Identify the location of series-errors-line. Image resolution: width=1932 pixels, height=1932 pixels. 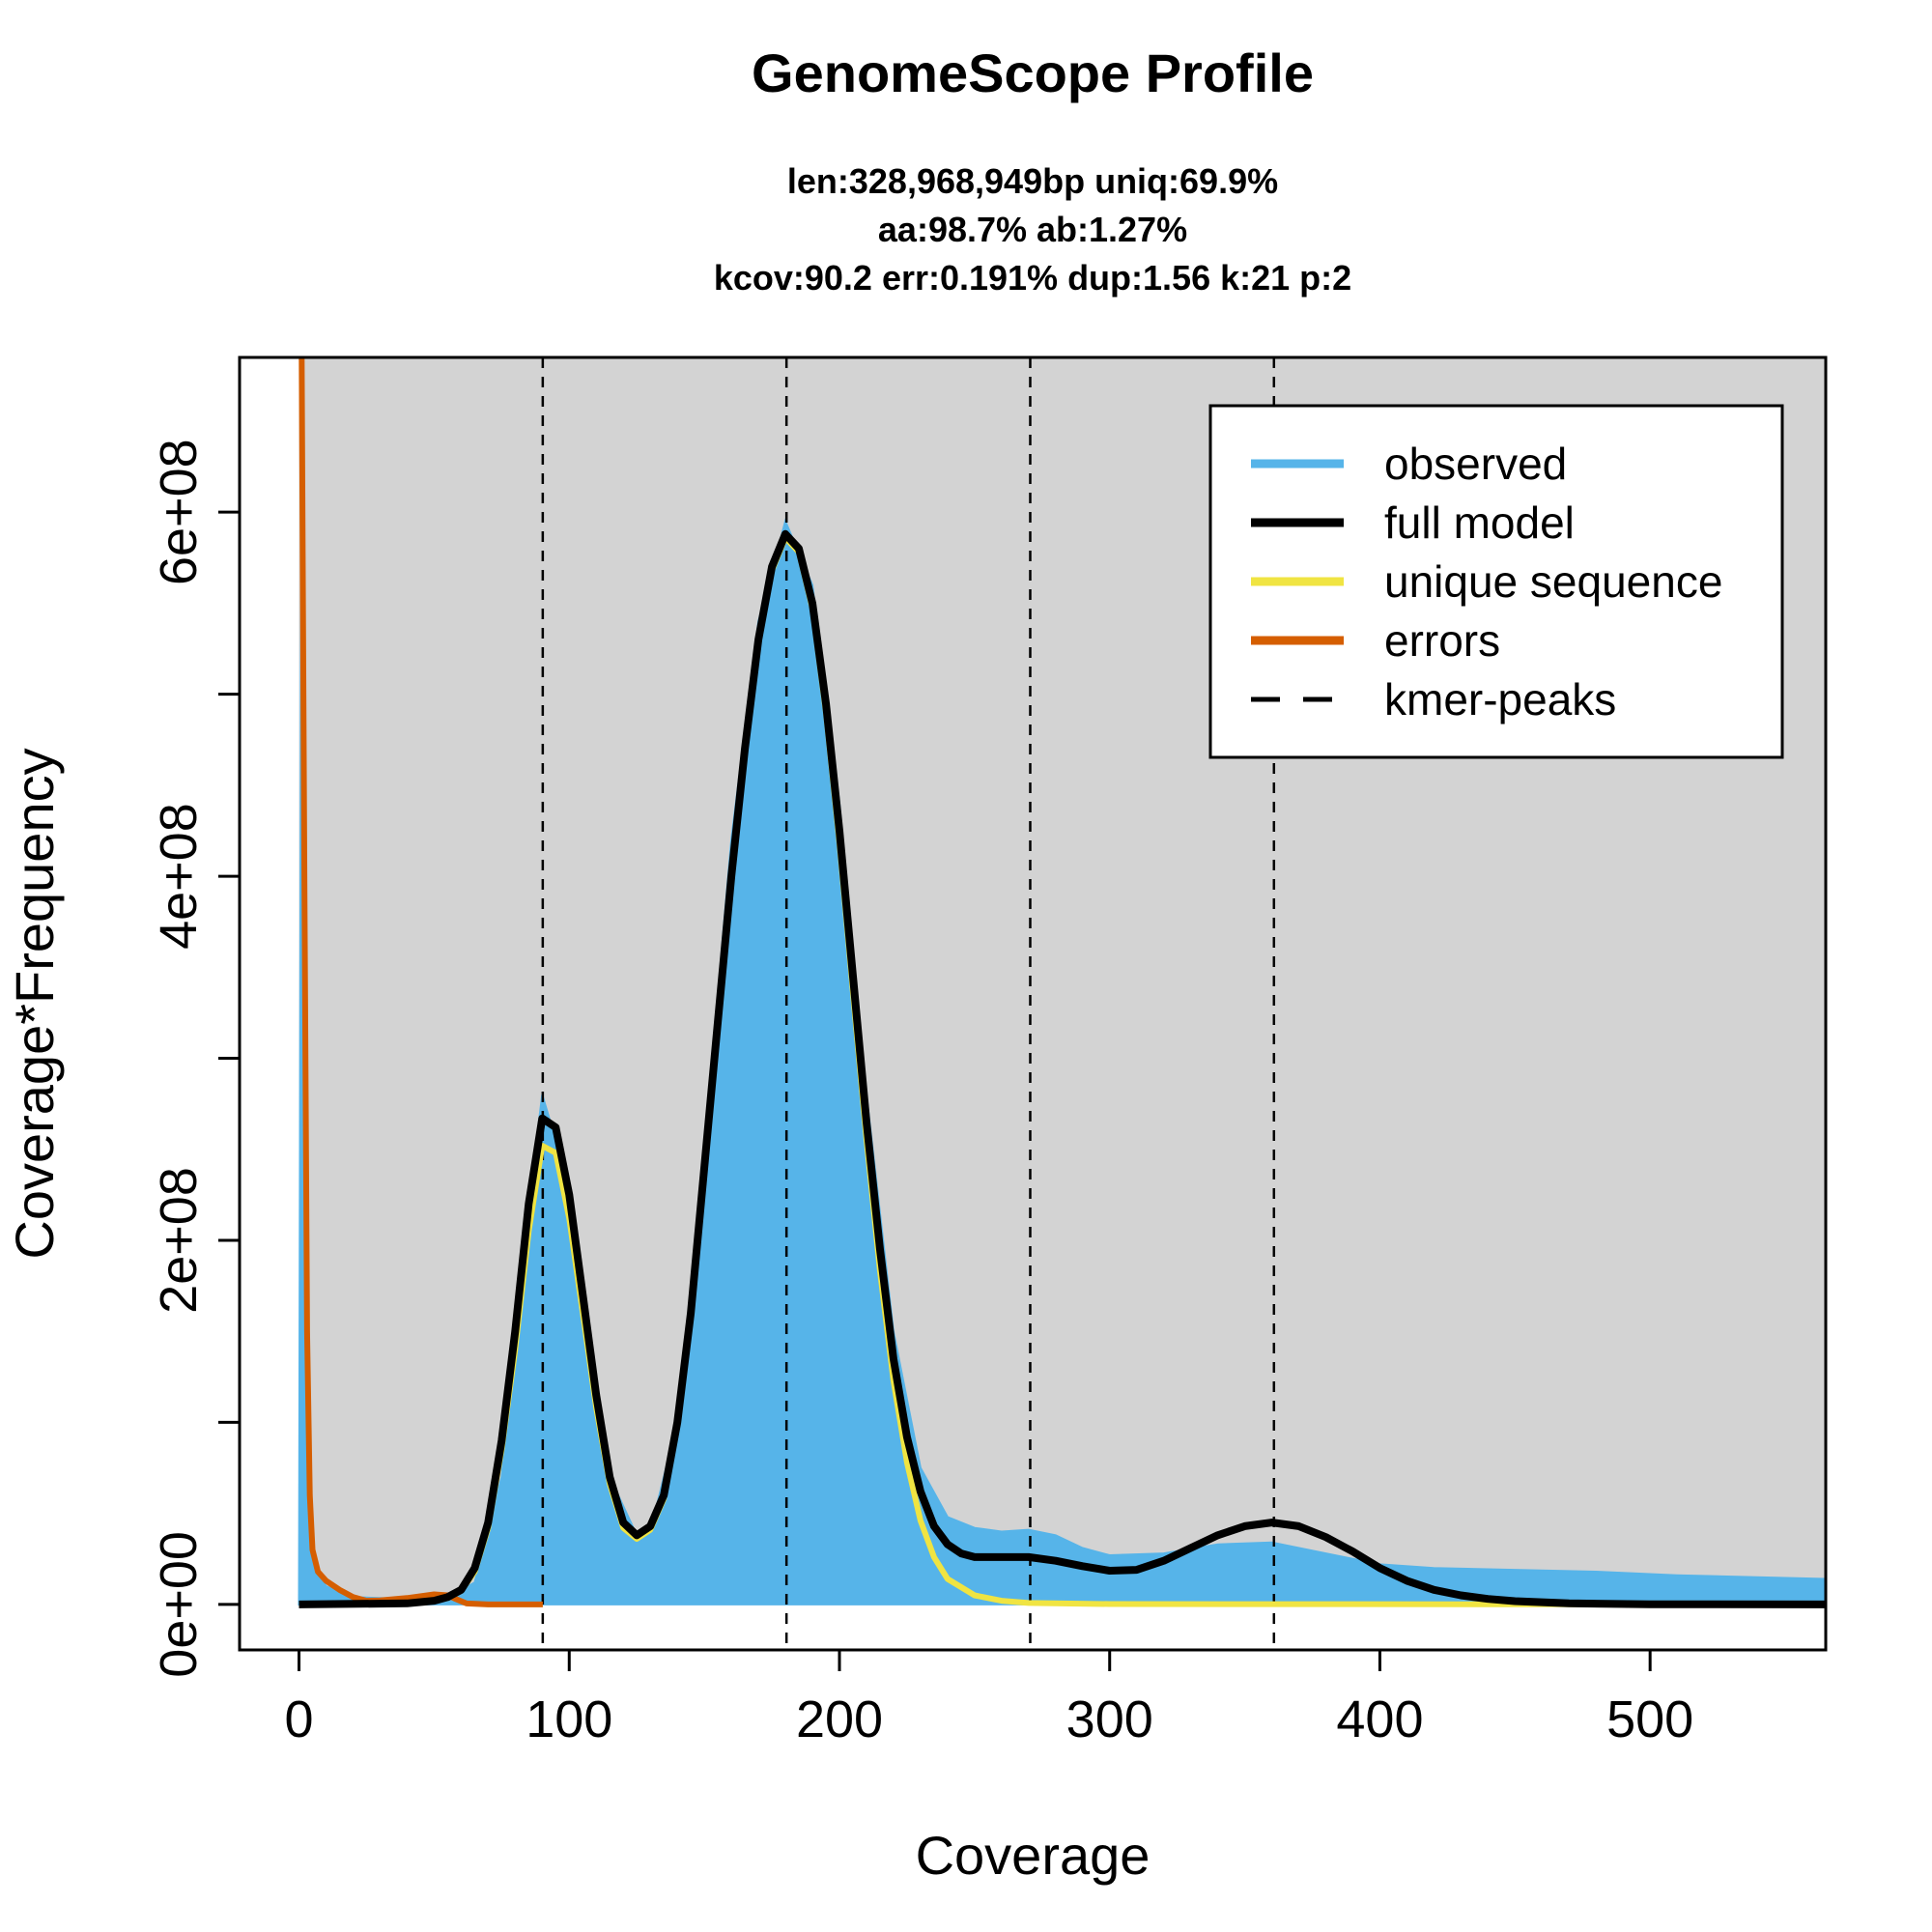
(420, 982).